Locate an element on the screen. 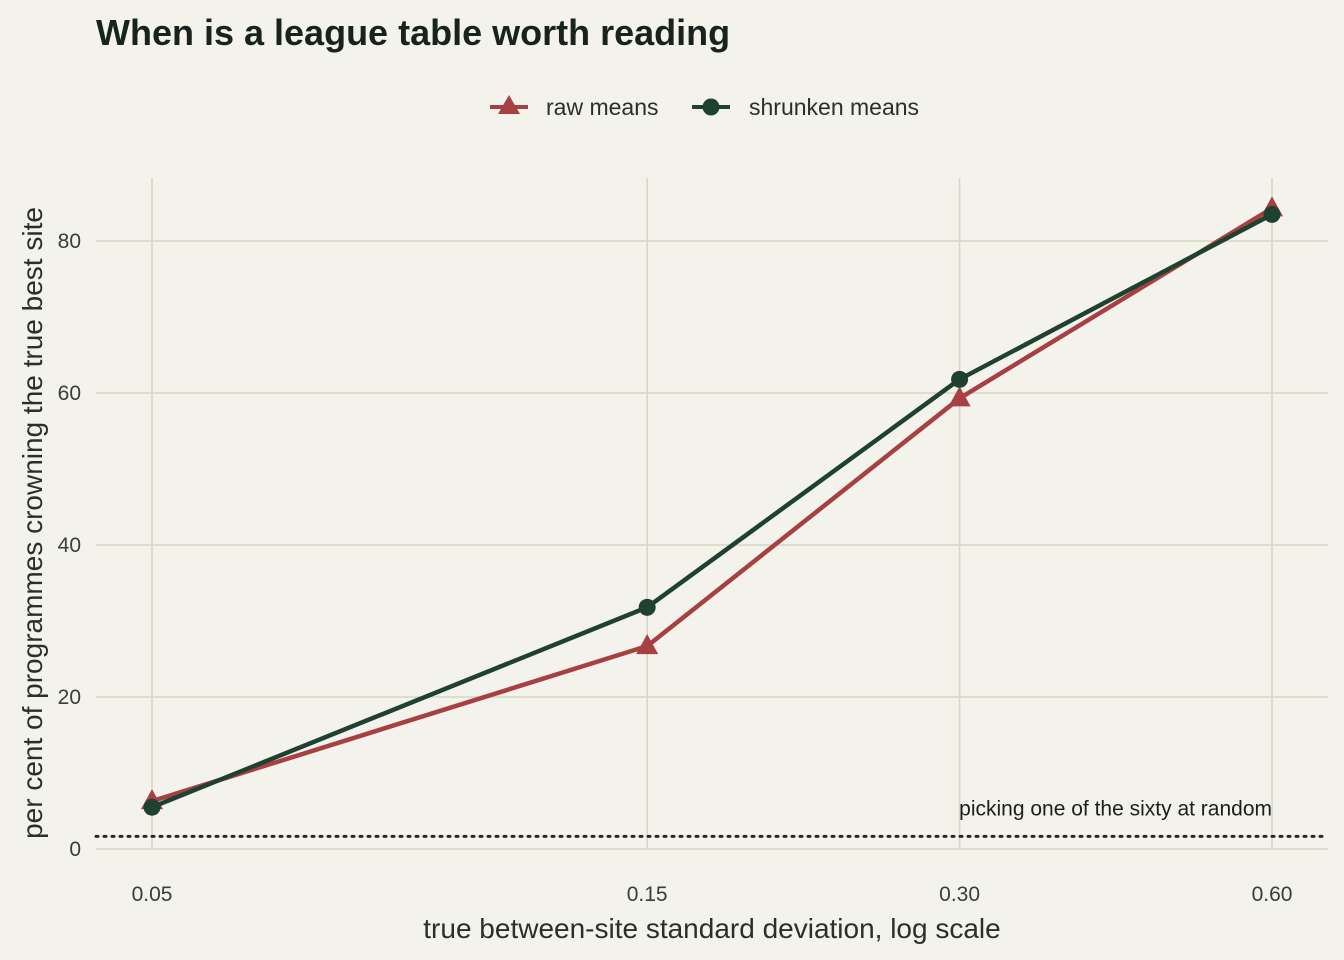 This screenshot has width=1344, height=960. legend-item-shrunken-means: shrunken means is located at coordinates (805, 107).